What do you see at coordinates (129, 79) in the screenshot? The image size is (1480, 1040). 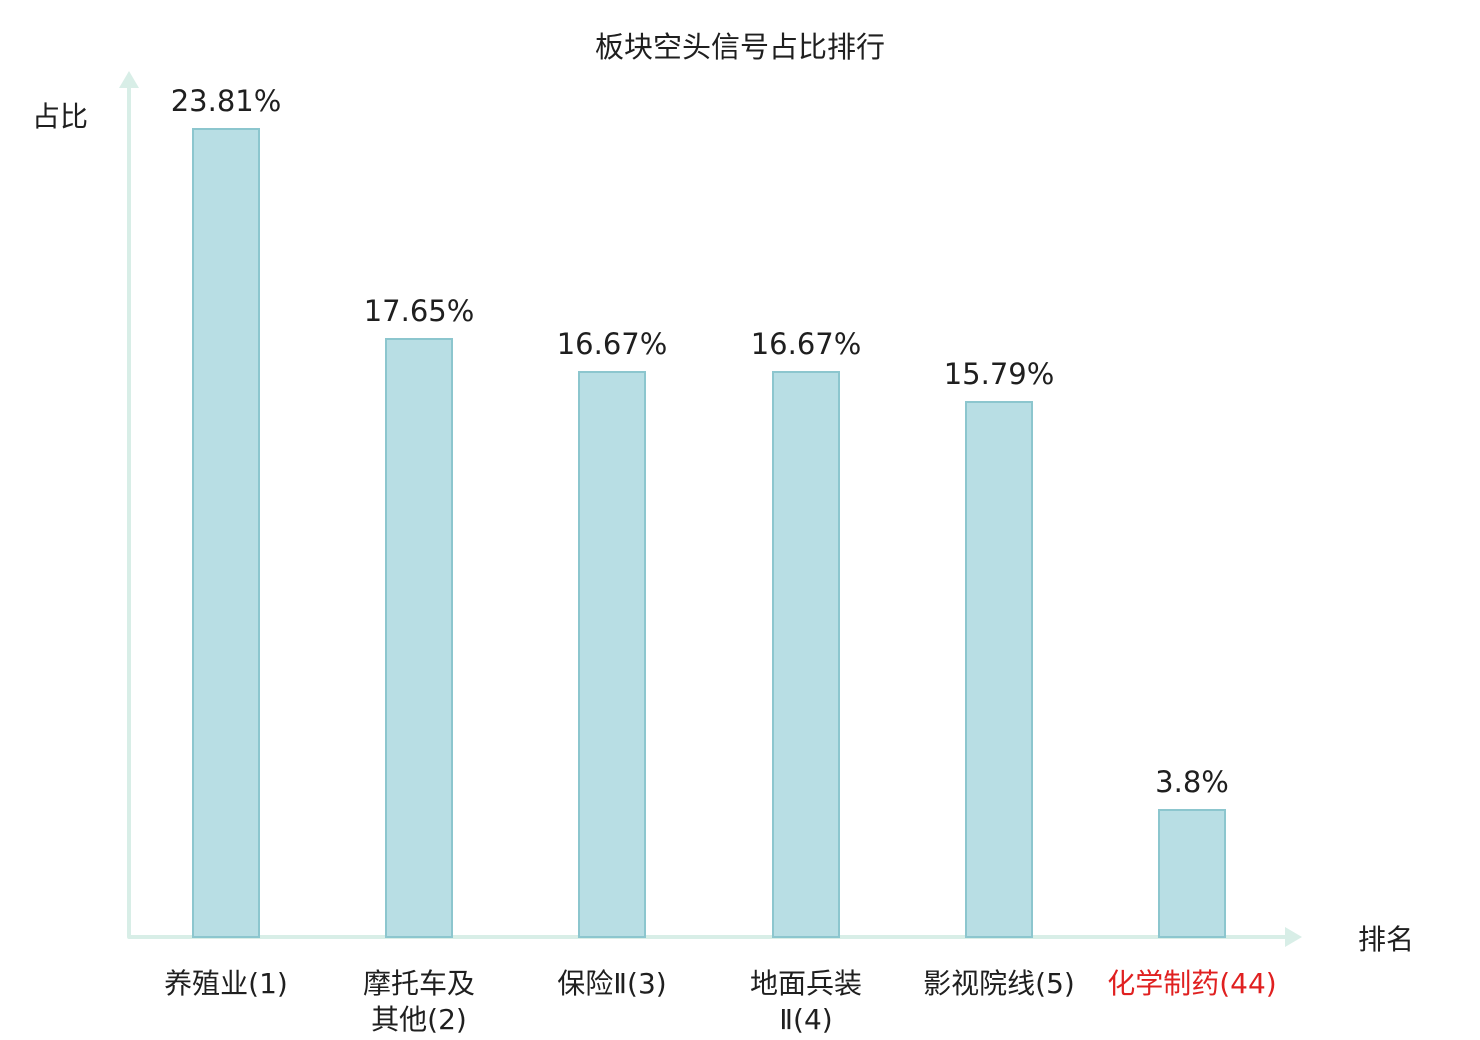 I see `y-axis-arrow-icon` at bounding box center [129, 79].